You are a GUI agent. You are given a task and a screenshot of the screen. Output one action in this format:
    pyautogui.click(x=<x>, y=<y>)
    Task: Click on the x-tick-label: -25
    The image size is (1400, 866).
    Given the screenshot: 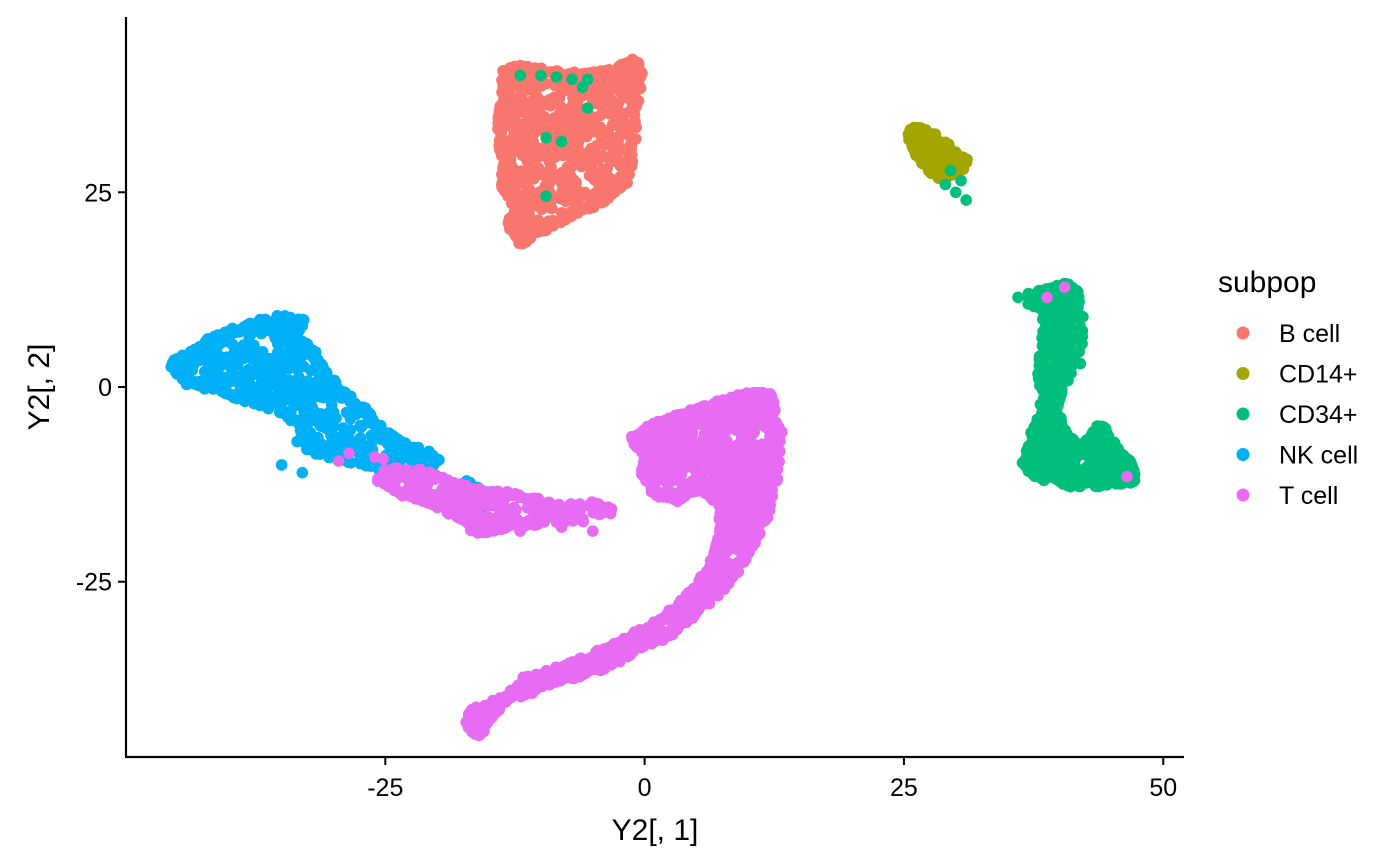 What is the action you would take?
    pyautogui.click(x=385, y=788)
    